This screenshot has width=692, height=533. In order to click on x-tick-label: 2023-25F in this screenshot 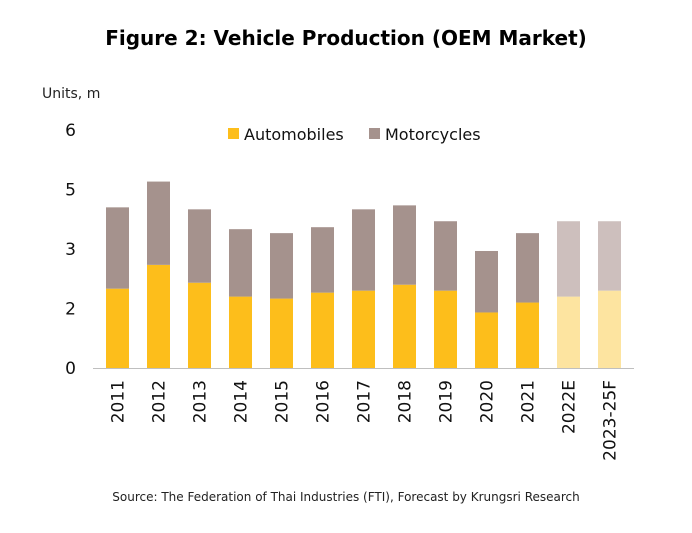, I will do `click(611, 420)`.